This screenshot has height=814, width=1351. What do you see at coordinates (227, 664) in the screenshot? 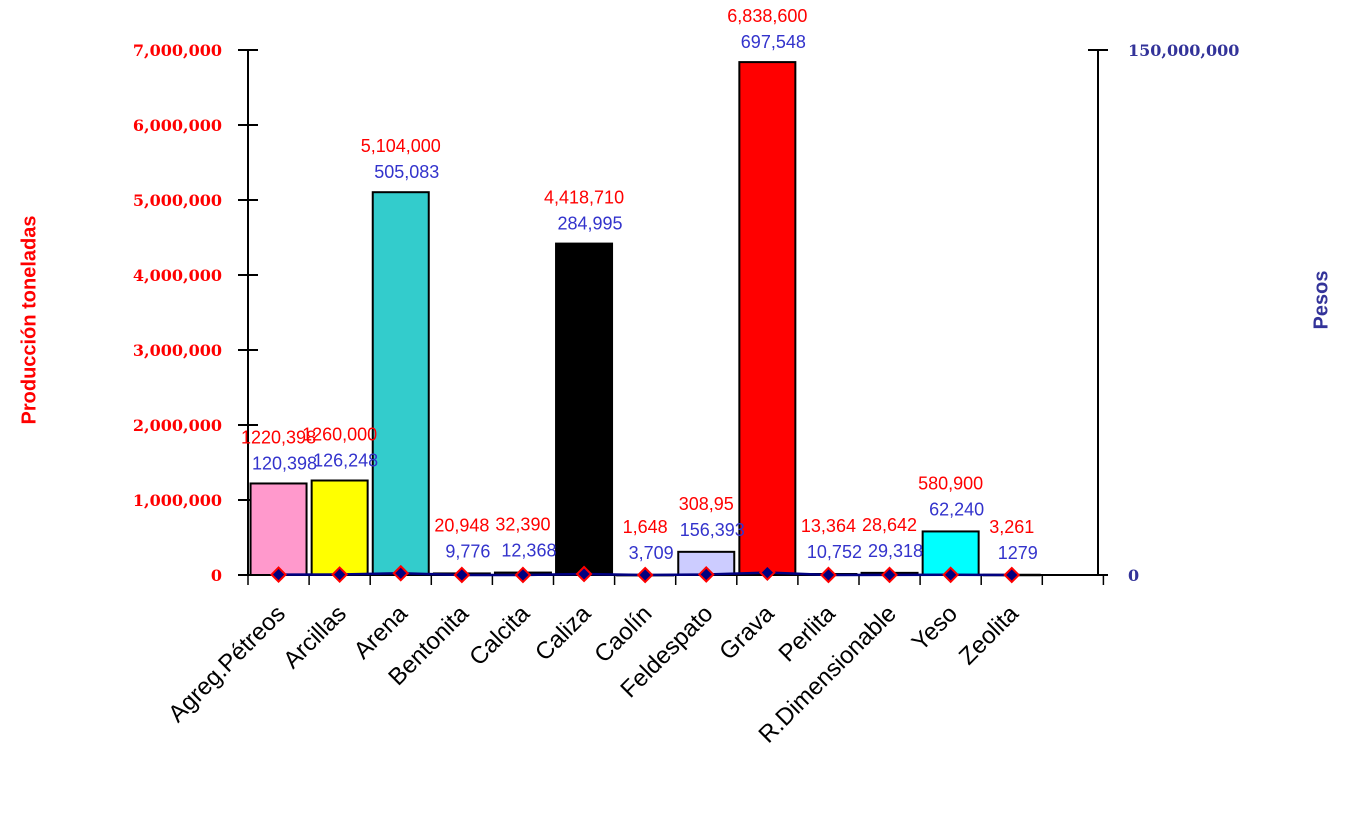
I see `category-label: Agreg.Pétreos` at bounding box center [227, 664].